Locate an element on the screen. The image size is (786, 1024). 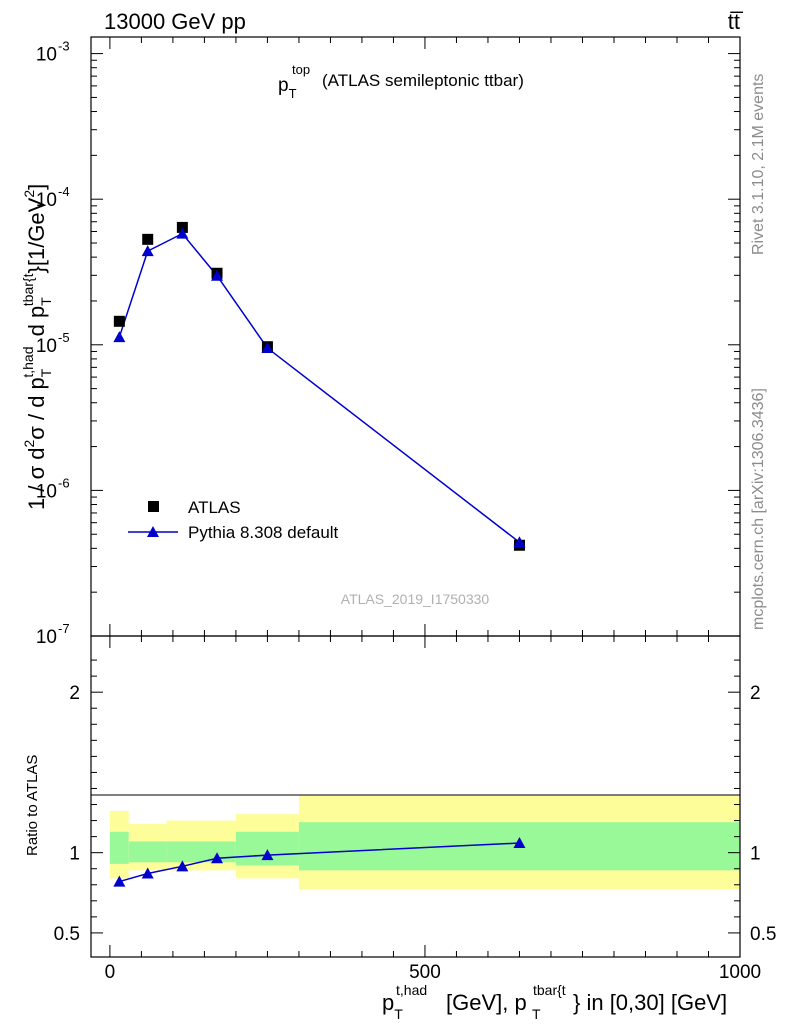
legend-label-pythia: Pythia 8.308 default is located at coordinates (263, 532).